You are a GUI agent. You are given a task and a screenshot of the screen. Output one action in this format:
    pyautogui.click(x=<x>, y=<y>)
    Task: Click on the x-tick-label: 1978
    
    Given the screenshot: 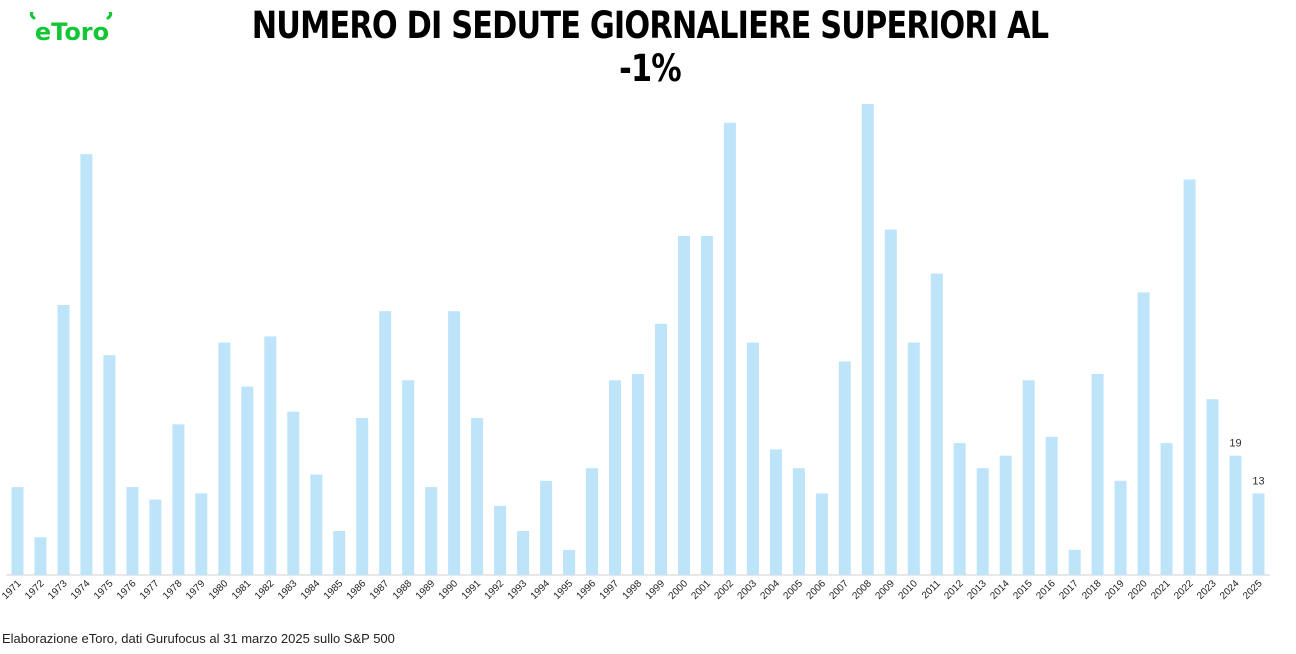 What is the action you would take?
    pyautogui.click(x=173, y=590)
    